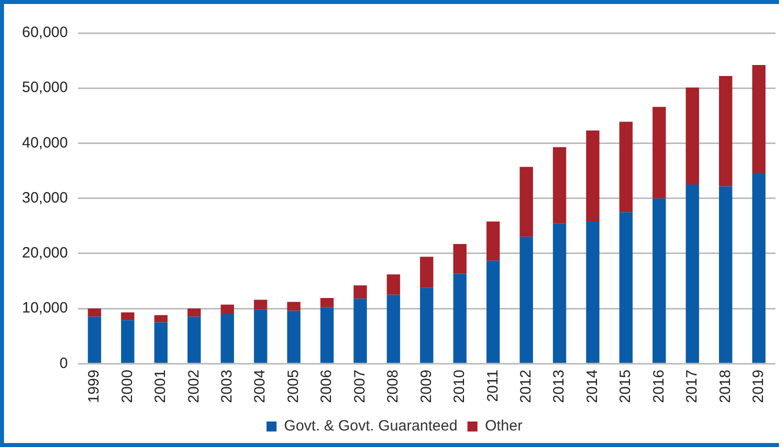  I want to click on y-tick-label: 20,000, so click(45, 253).